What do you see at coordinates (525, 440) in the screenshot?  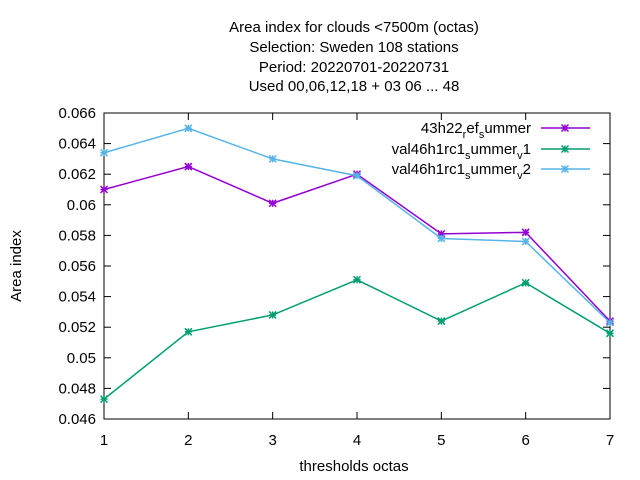 I see `x-tick-label: 6` at bounding box center [525, 440].